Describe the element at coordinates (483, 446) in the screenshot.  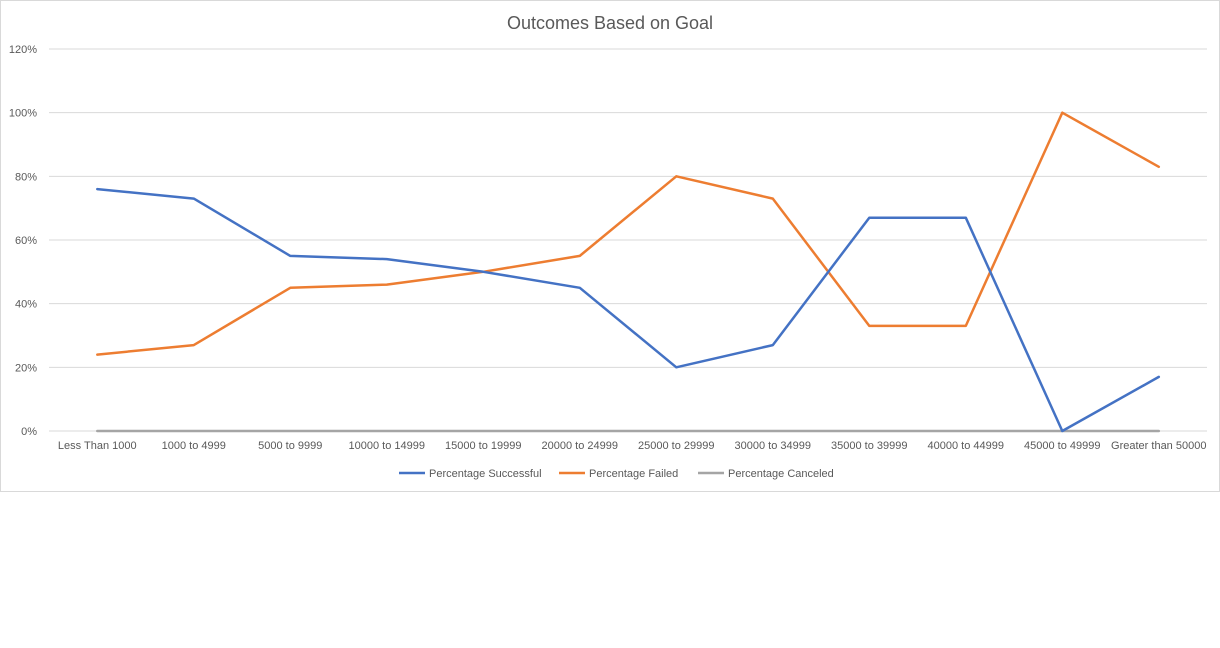
I see `x-tick-label: 15000 to 19999` at that location.